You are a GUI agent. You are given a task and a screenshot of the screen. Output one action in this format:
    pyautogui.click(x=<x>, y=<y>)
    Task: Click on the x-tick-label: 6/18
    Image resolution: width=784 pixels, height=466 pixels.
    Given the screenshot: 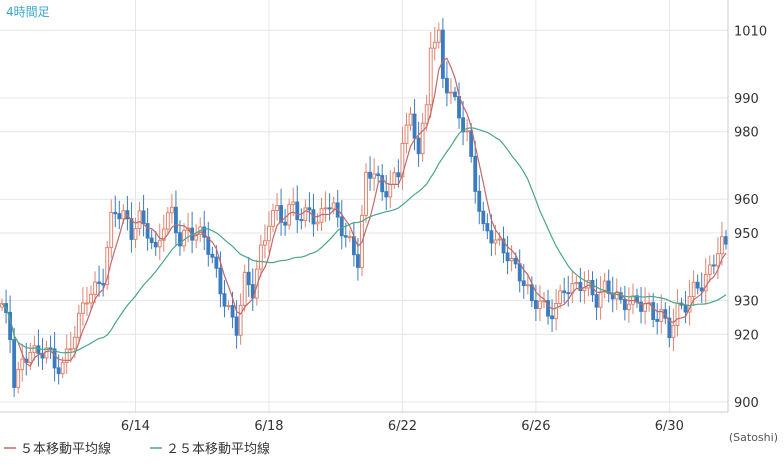 What is the action you would take?
    pyautogui.click(x=268, y=426)
    